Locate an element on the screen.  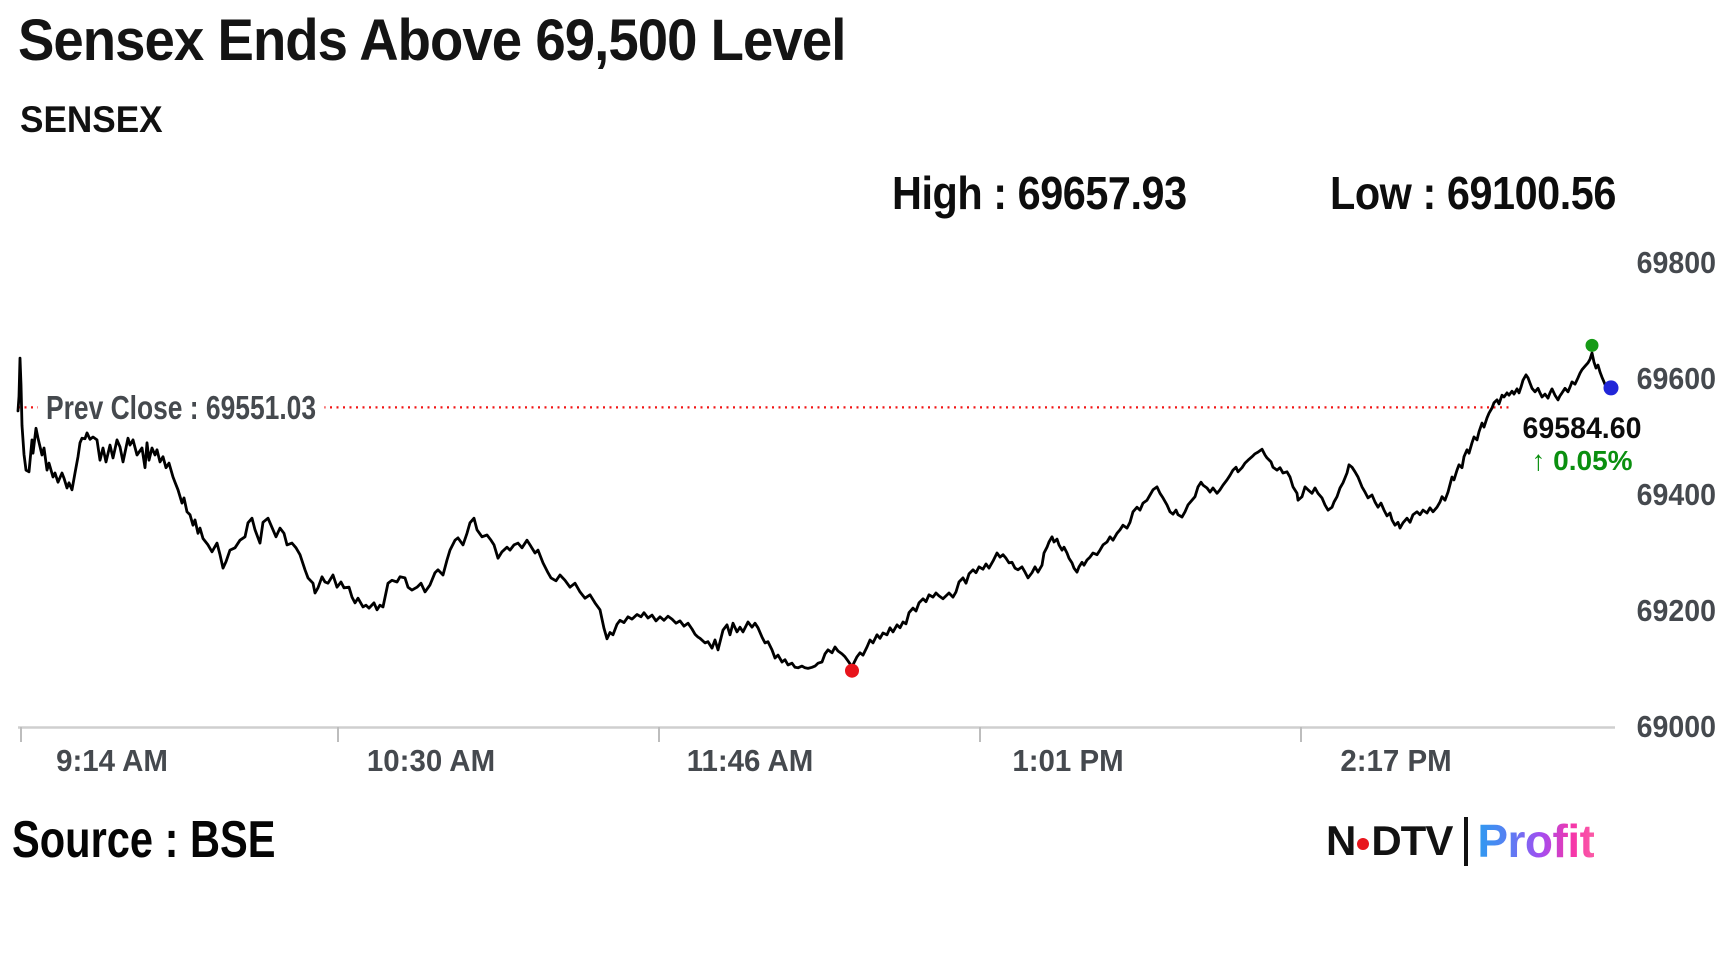
ndtv-wordmark: N DTV is located at coordinates (1389, 841).